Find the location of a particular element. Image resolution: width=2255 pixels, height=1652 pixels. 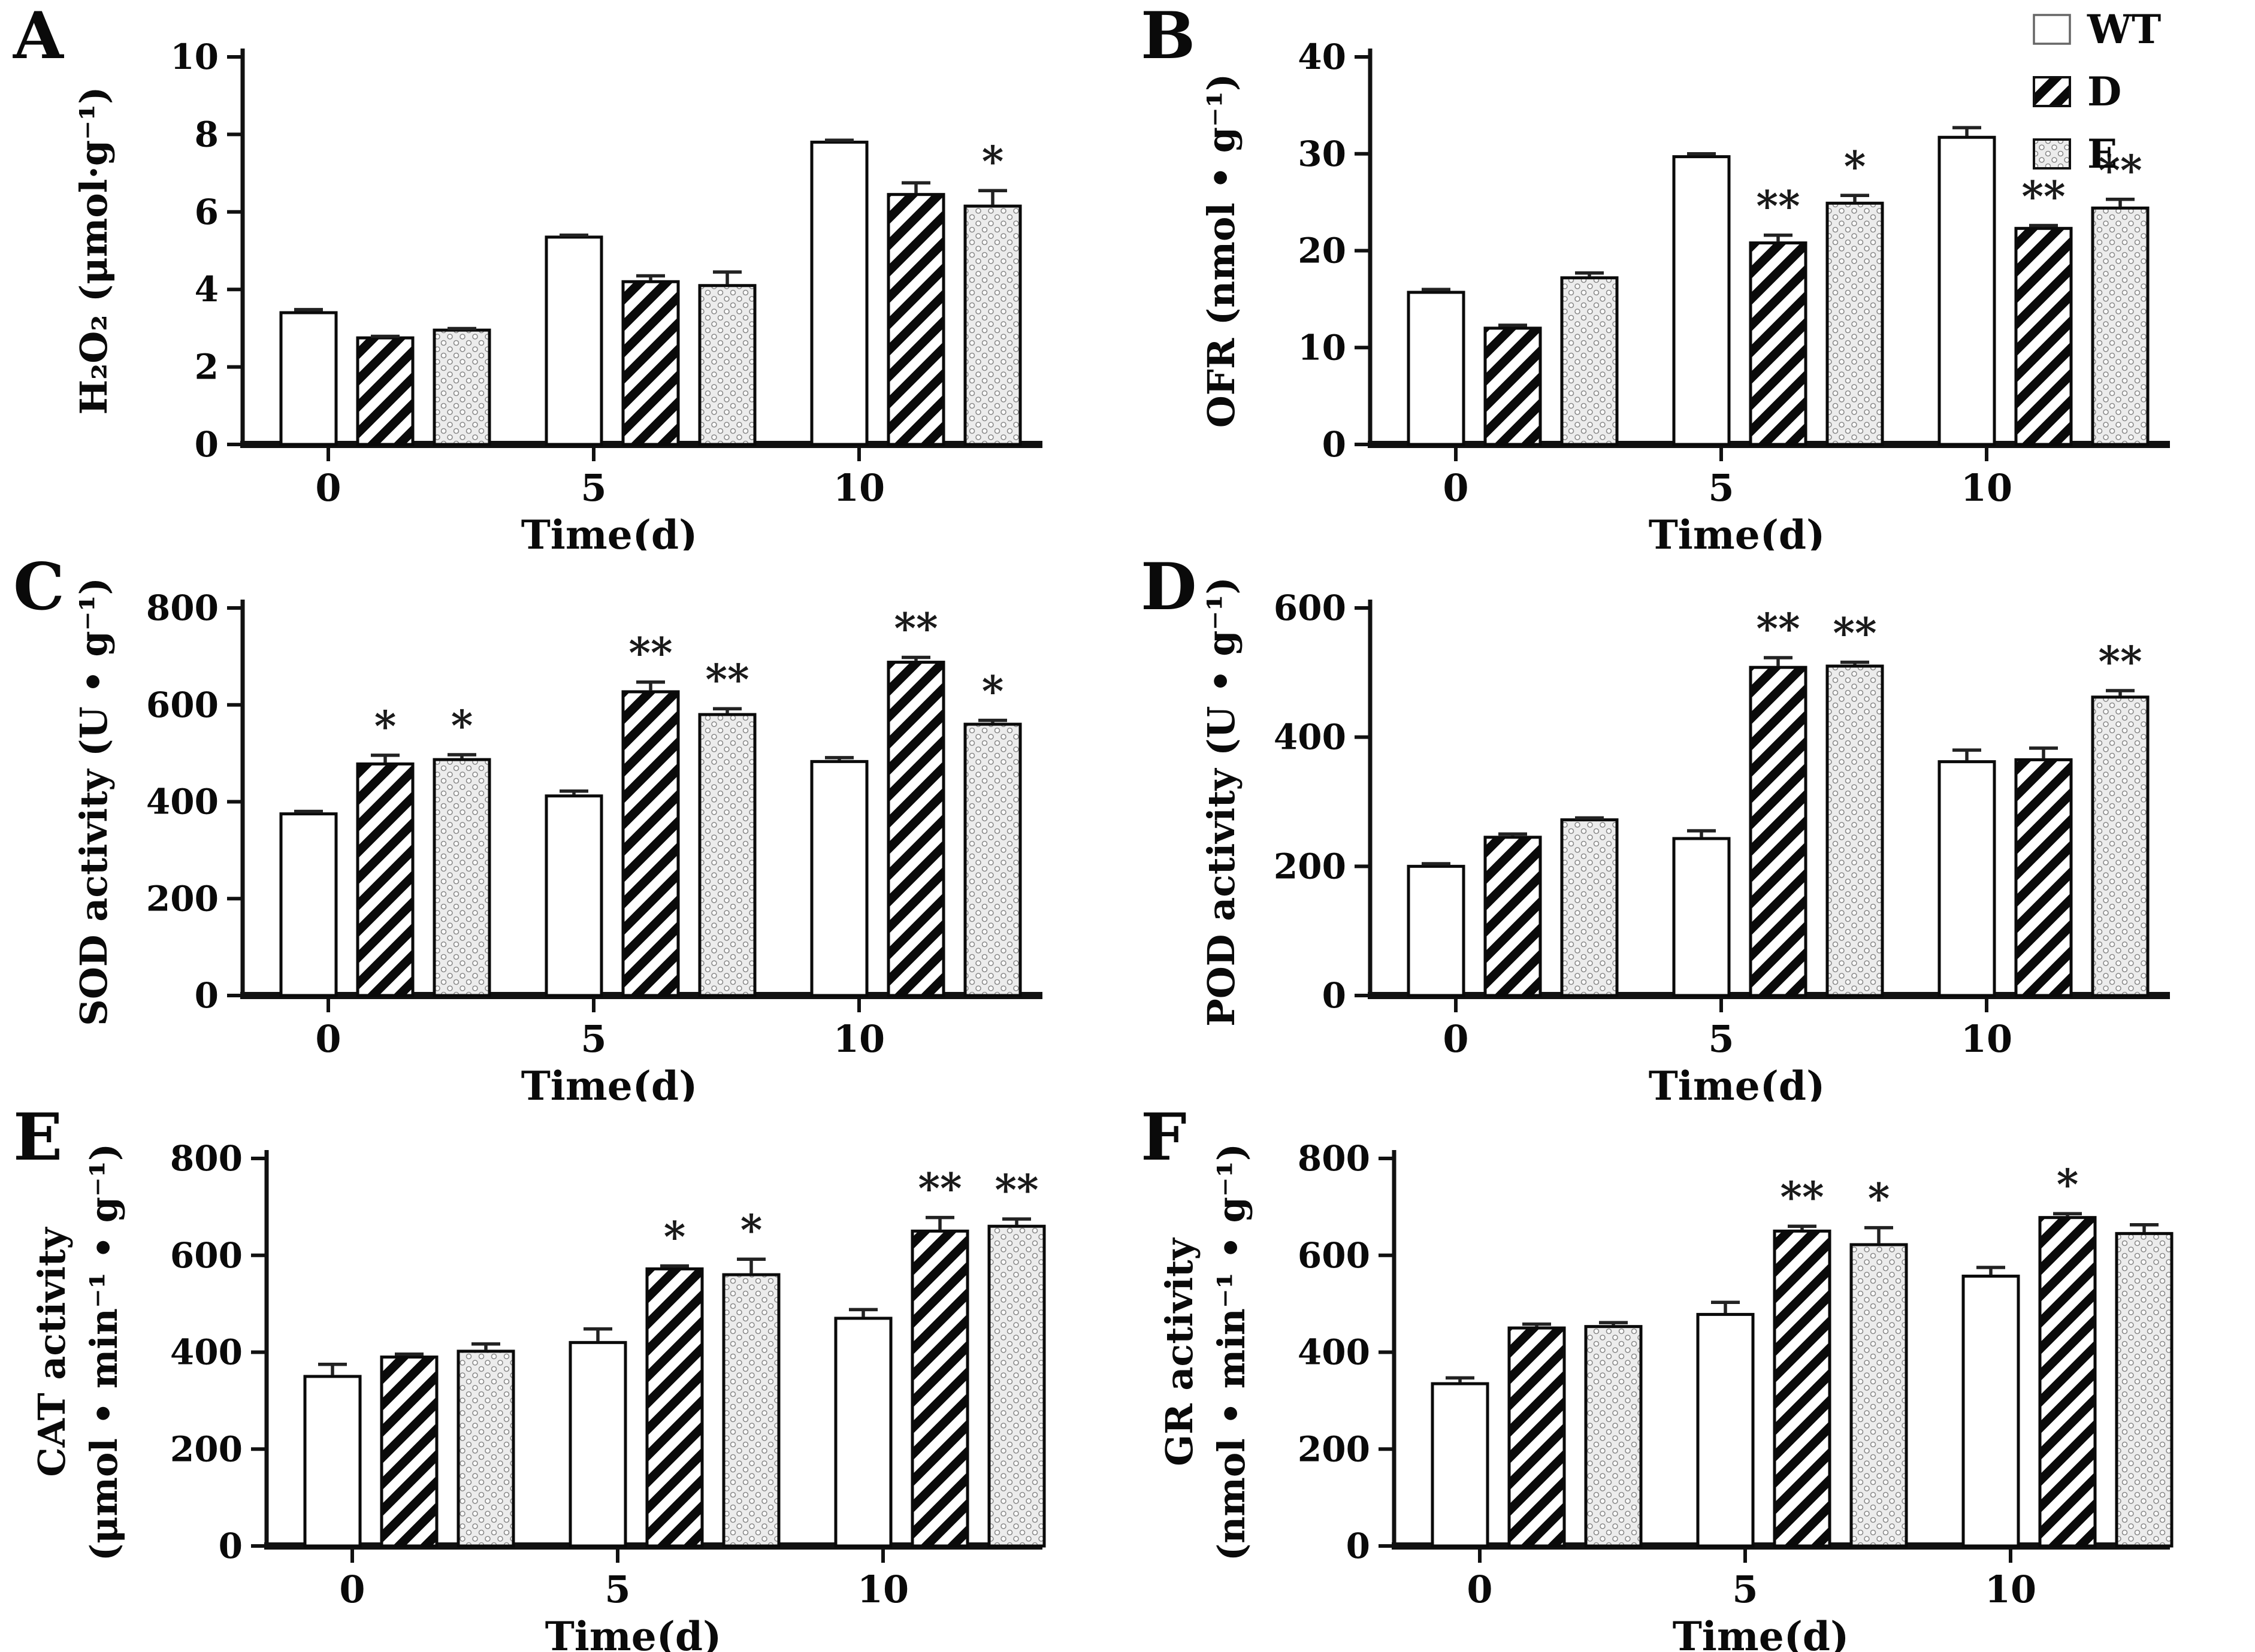

legend-swatch-d-icon is located at coordinates (2052, 92).